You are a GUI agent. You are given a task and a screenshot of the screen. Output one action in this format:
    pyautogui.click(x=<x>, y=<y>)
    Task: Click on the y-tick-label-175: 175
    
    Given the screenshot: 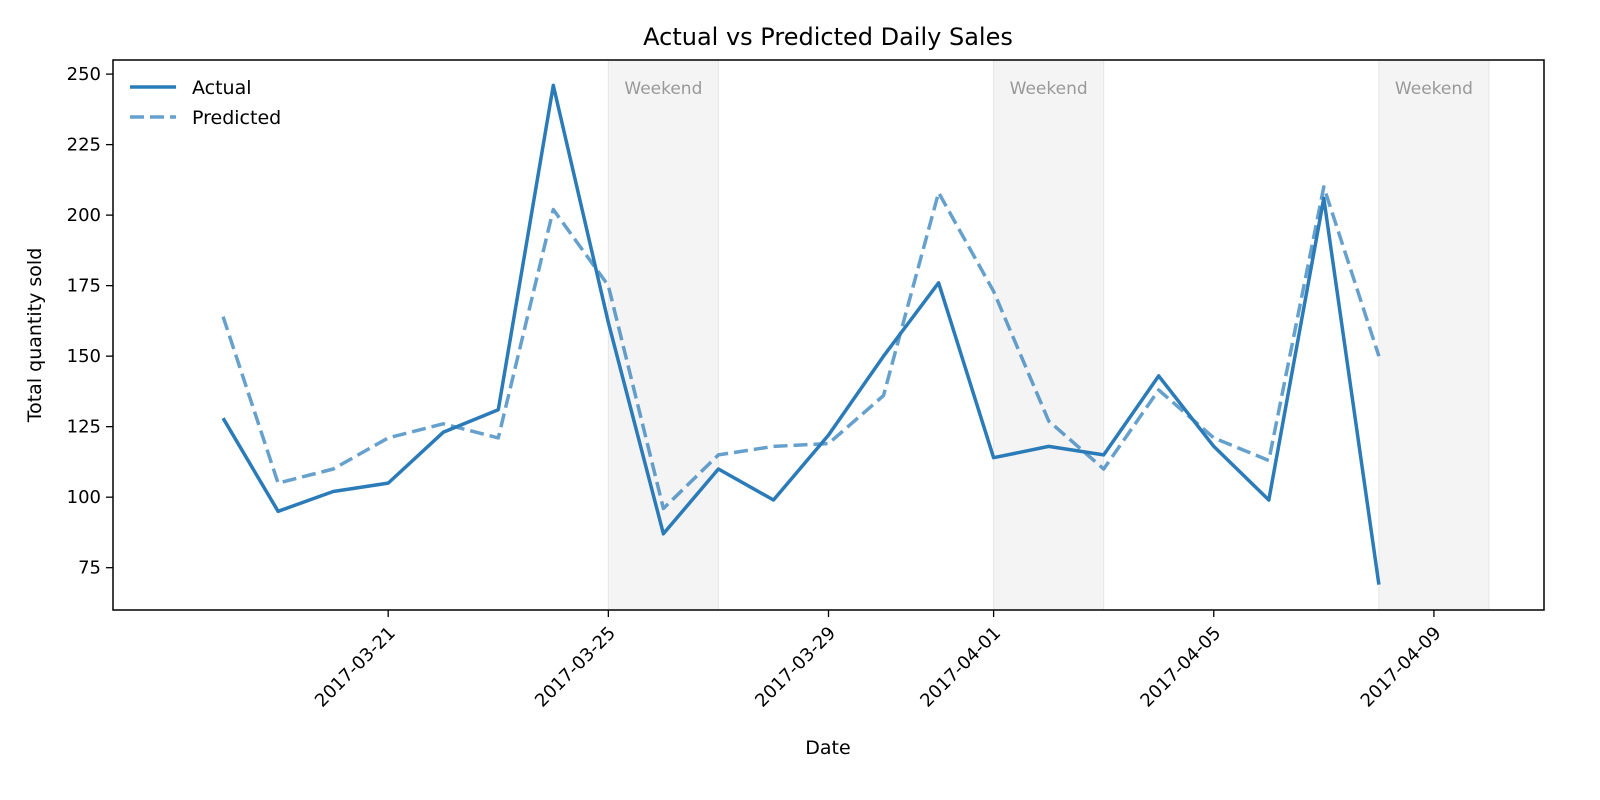 What is the action you would take?
    pyautogui.click(x=84, y=286)
    